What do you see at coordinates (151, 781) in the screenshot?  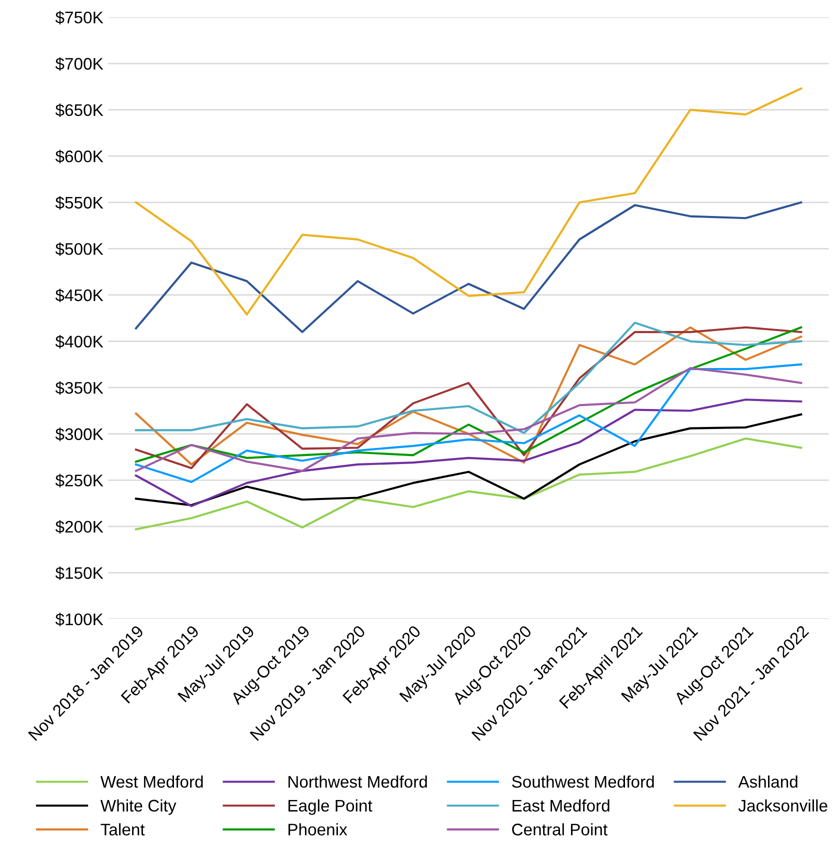 I see `legend-label: West Medford` at bounding box center [151, 781].